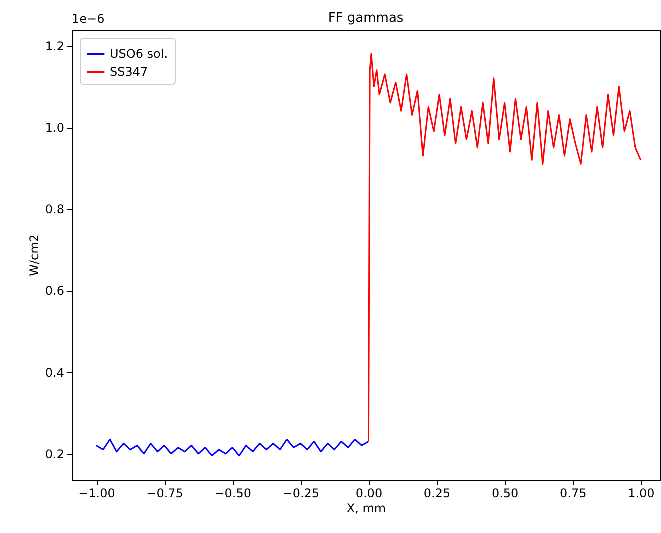 Image resolution: width=661 pixels, height=533 pixels. I want to click on y-tick-label: 0.2, so click(54, 454).